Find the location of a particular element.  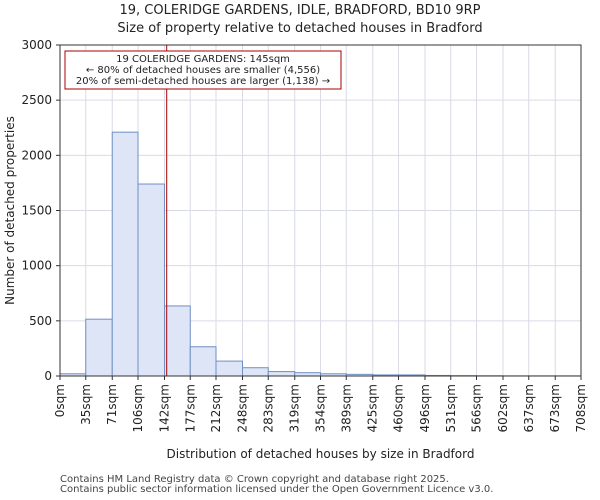

x-tick-label: 425sqm is located at coordinates (373, 408).